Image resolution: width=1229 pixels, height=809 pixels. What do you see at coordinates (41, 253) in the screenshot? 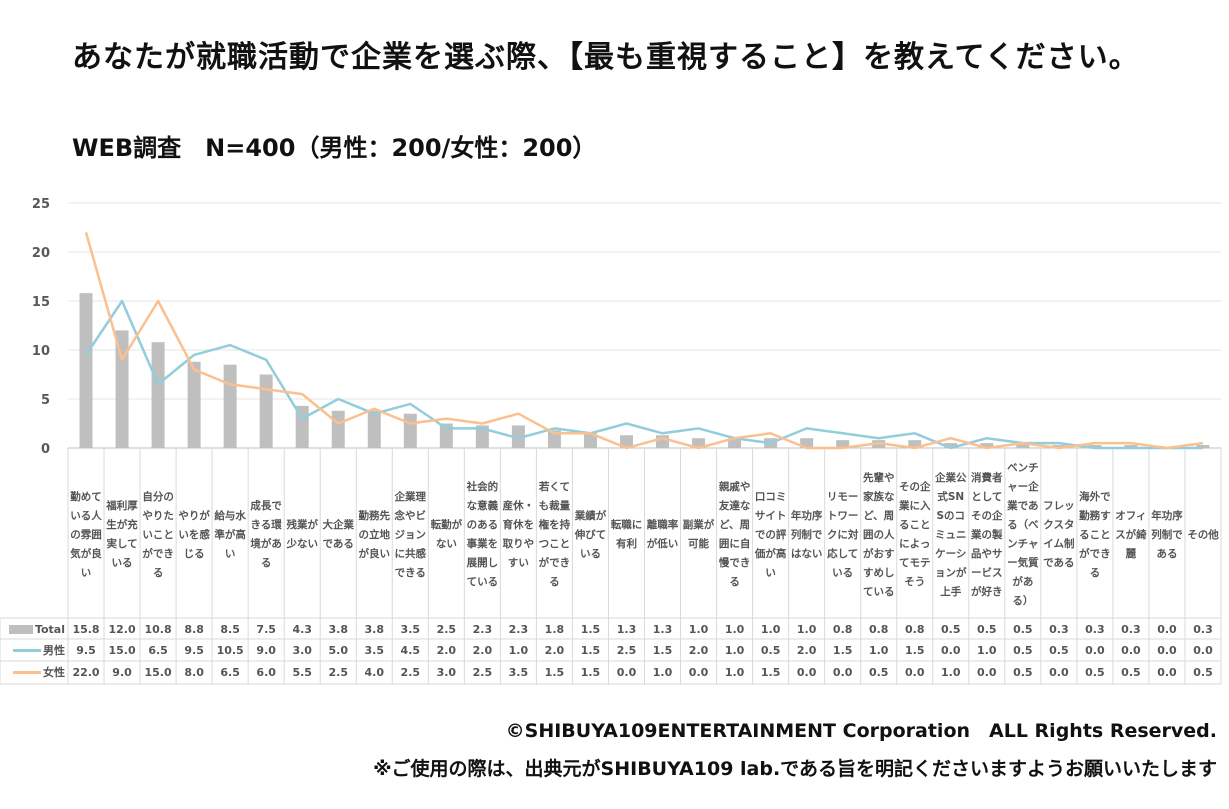
I see `y-tick-label: 20` at bounding box center [41, 253].